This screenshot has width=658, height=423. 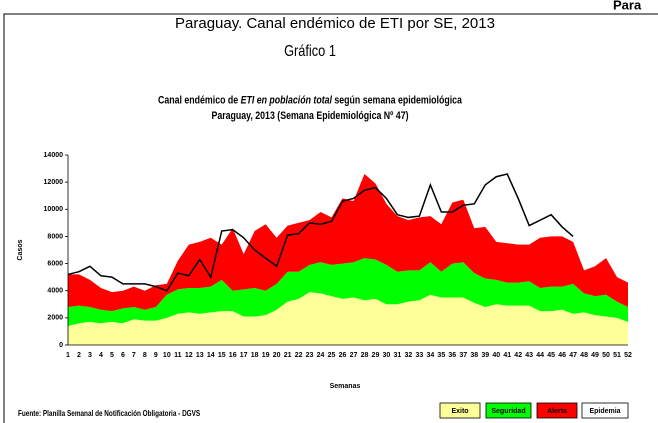 What do you see at coordinates (178, 355) in the screenshot?
I see `x-tick-label: 11` at bounding box center [178, 355].